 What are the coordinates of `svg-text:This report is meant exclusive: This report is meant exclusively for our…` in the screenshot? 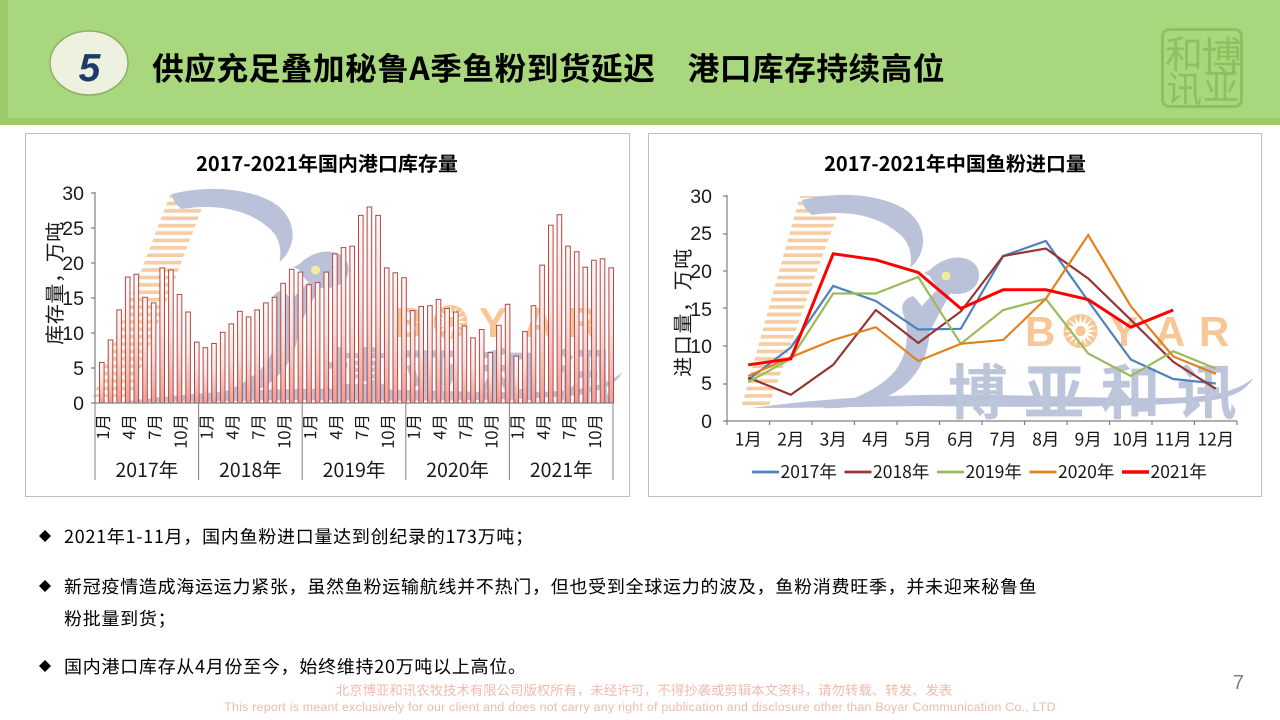 It's located at (640, 707).